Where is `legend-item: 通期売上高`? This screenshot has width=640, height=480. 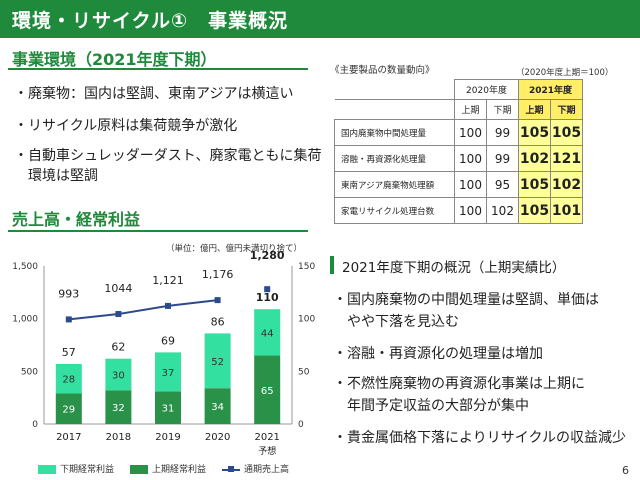 legend-item: 通期売上高 is located at coordinates (255, 468).